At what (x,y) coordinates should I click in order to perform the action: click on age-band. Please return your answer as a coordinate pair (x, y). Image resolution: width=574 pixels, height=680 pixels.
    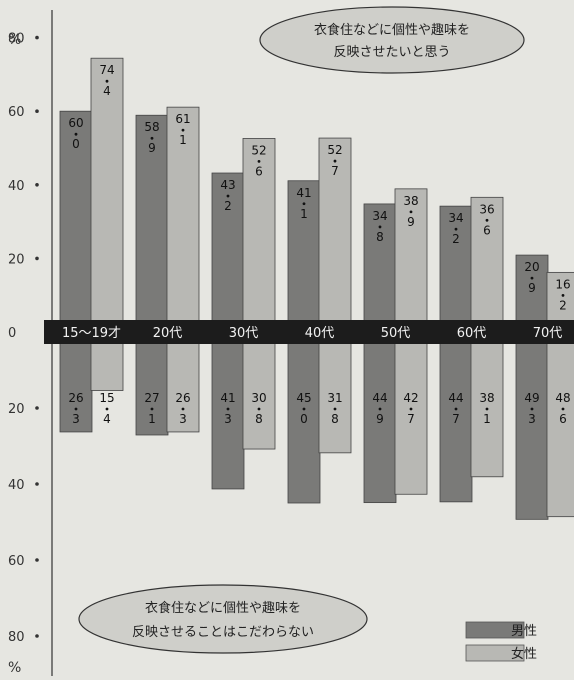
    Looking at the image, I should click on (309, 332).